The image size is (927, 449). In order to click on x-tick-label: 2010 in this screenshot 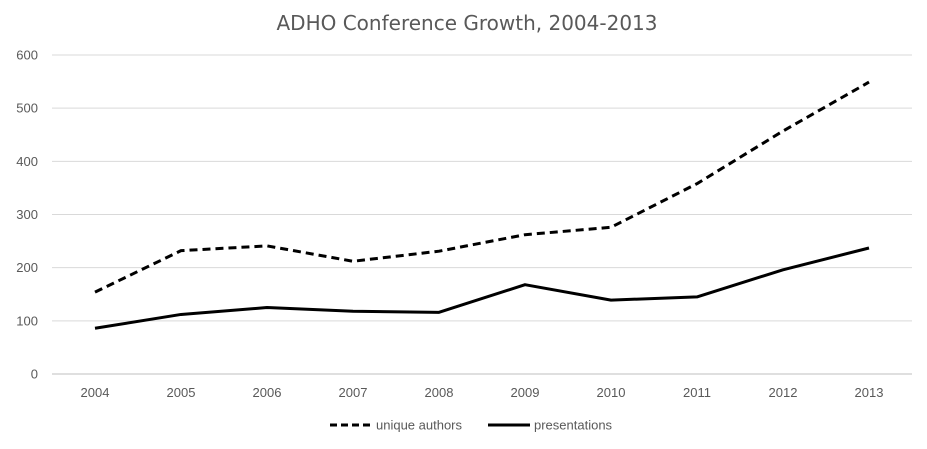, I will do `click(611, 392)`.